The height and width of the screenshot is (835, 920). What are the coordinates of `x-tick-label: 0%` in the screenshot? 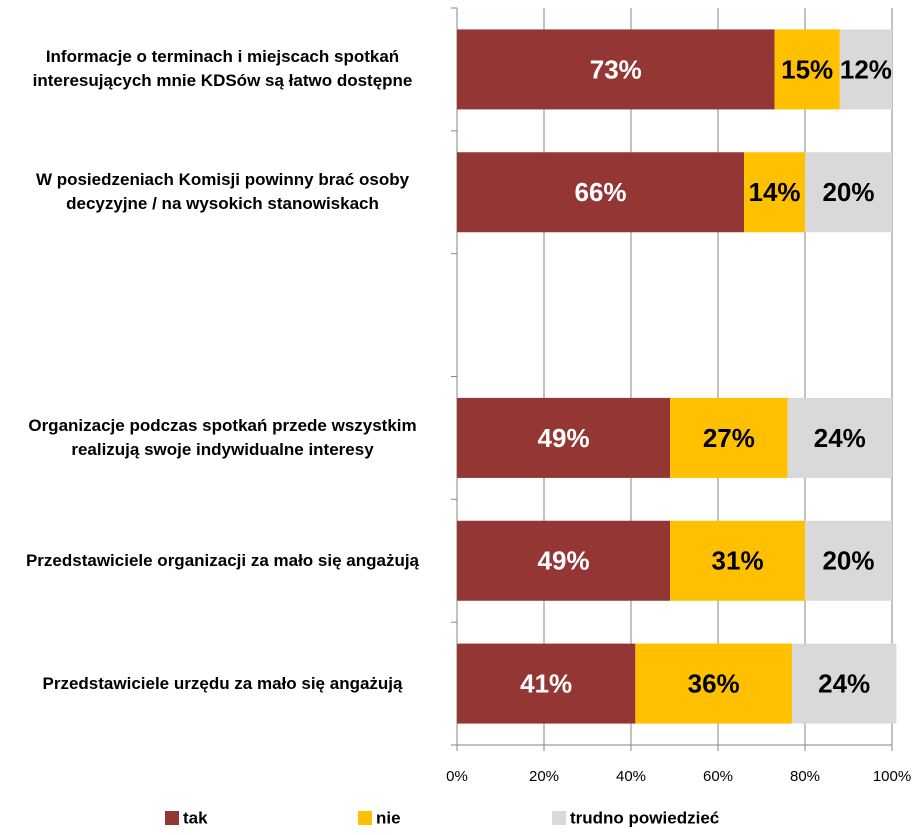 It's located at (457, 776).